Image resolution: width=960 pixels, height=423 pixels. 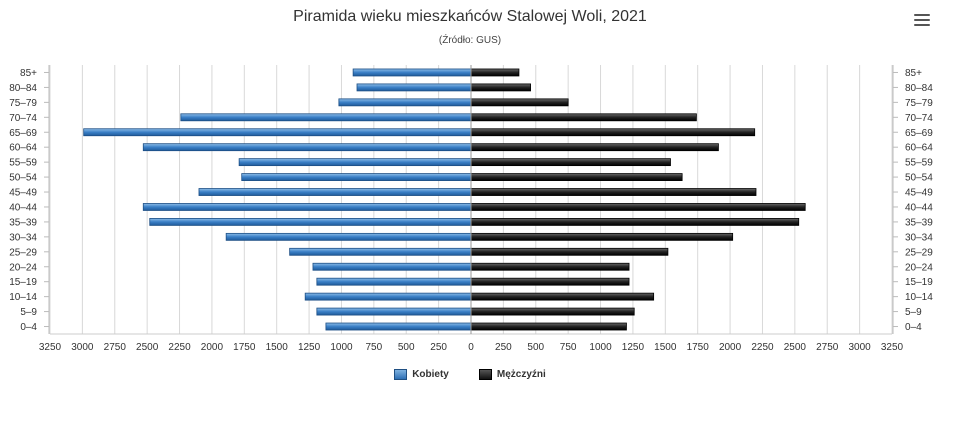 What do you see at coordinates (23, 178) in the screenshot?
I see `y-category-label-left: 50–54` at bounding box center [23, 178].